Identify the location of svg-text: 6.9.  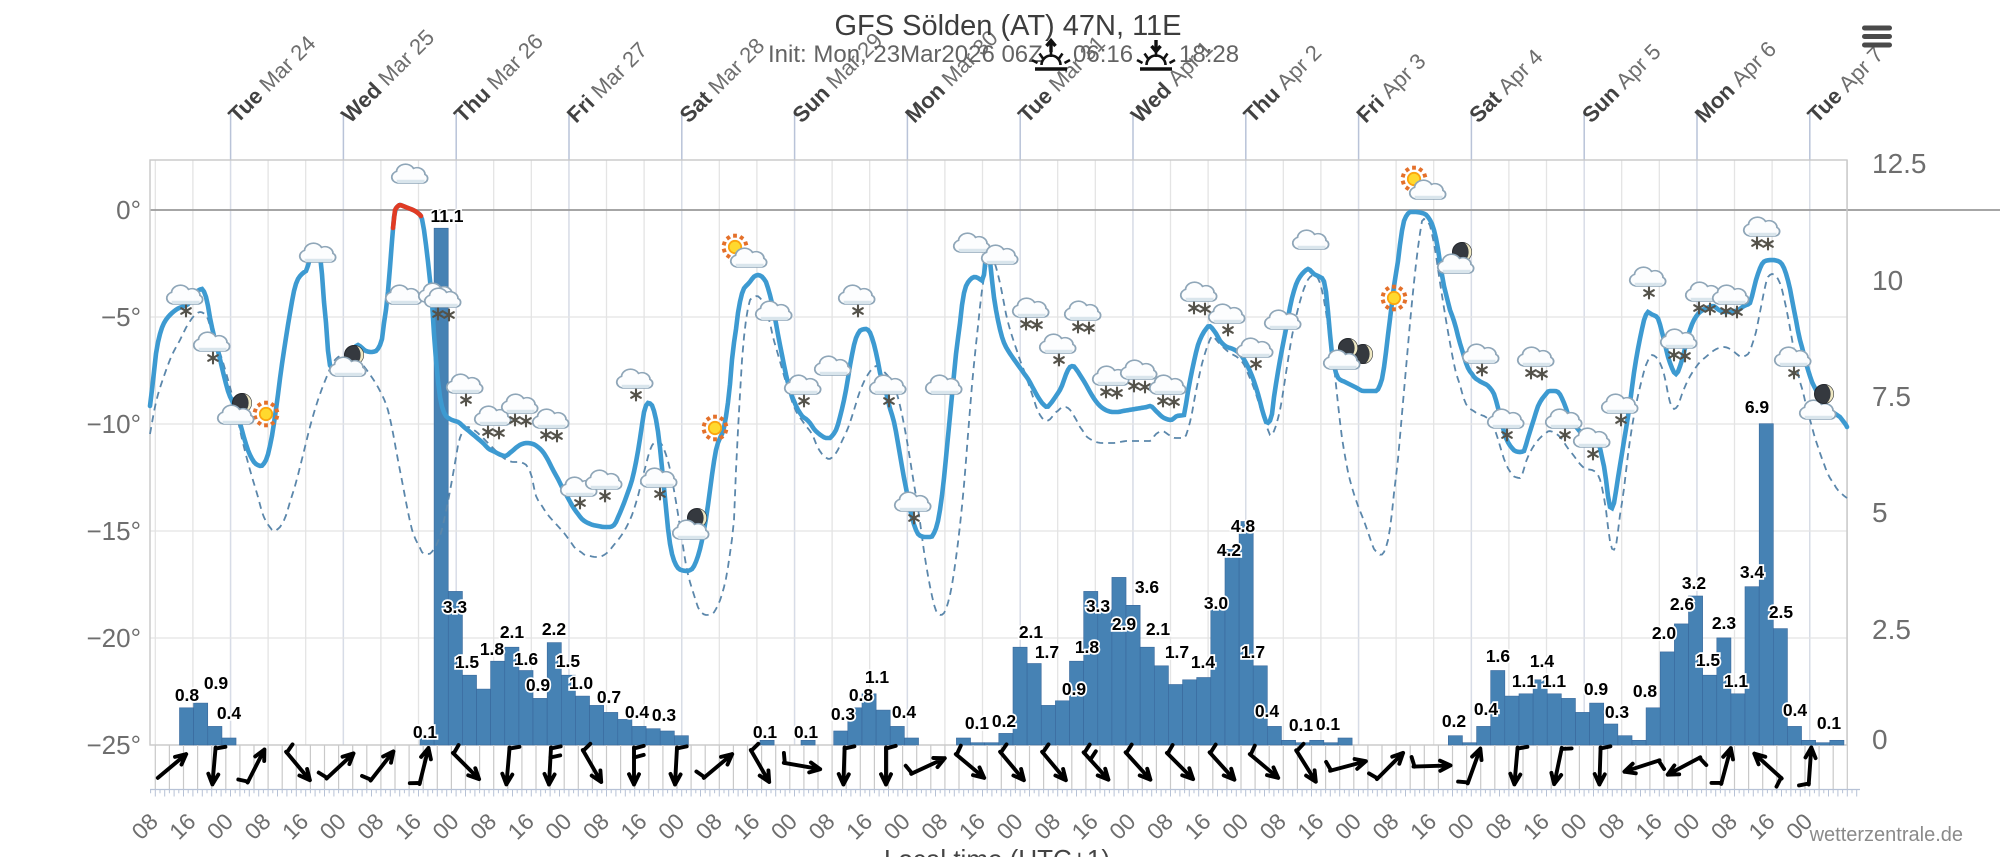
(1757, 407).